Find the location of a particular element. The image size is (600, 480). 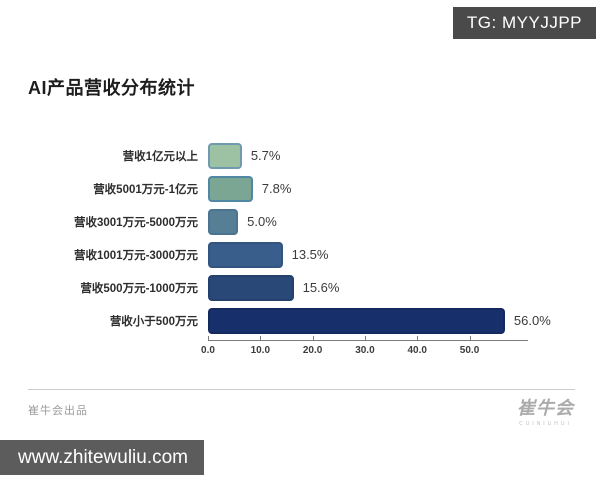

value-label: 56.0% is located at coordinates (532, 320).